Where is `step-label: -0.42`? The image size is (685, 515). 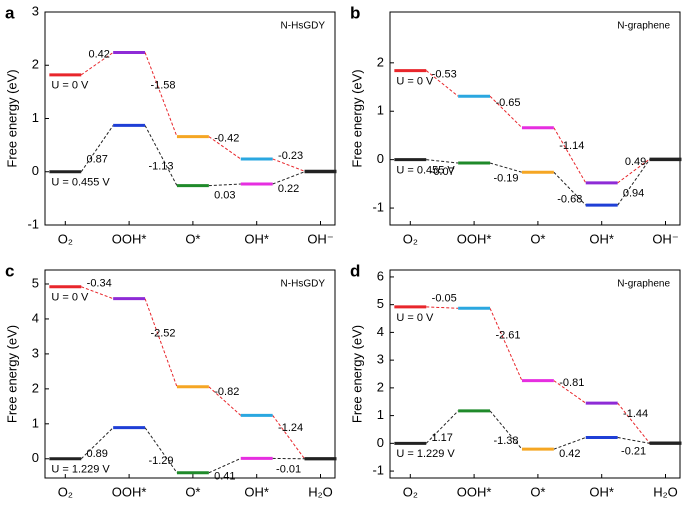
step-label: -0.42 is located at coordinates (226, 139).